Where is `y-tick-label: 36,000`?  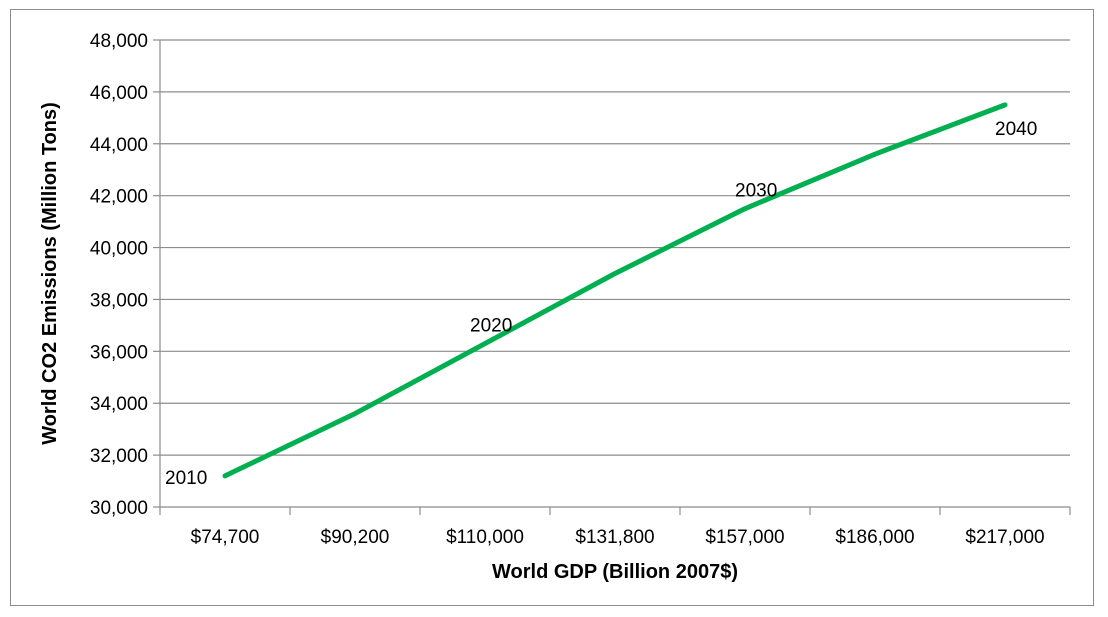 y-tick-label: 36,000 is located at coordinates (119, 352).